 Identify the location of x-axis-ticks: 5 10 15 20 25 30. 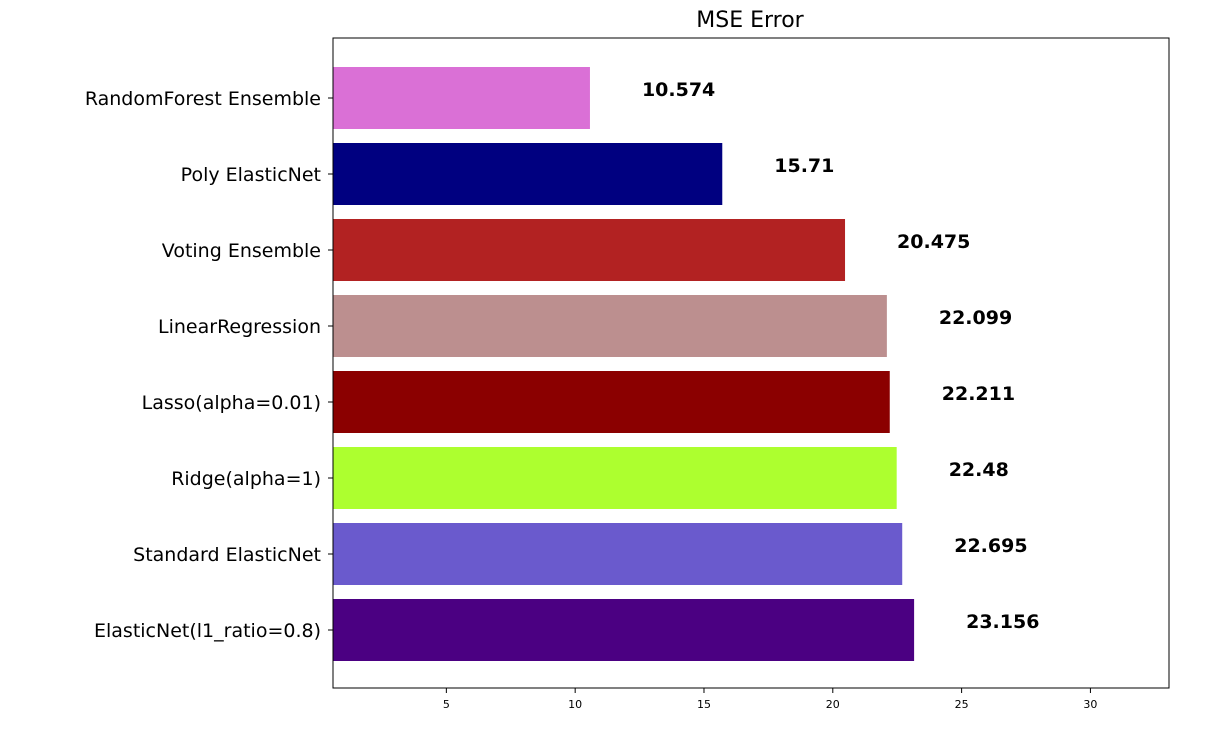
(770, 699).